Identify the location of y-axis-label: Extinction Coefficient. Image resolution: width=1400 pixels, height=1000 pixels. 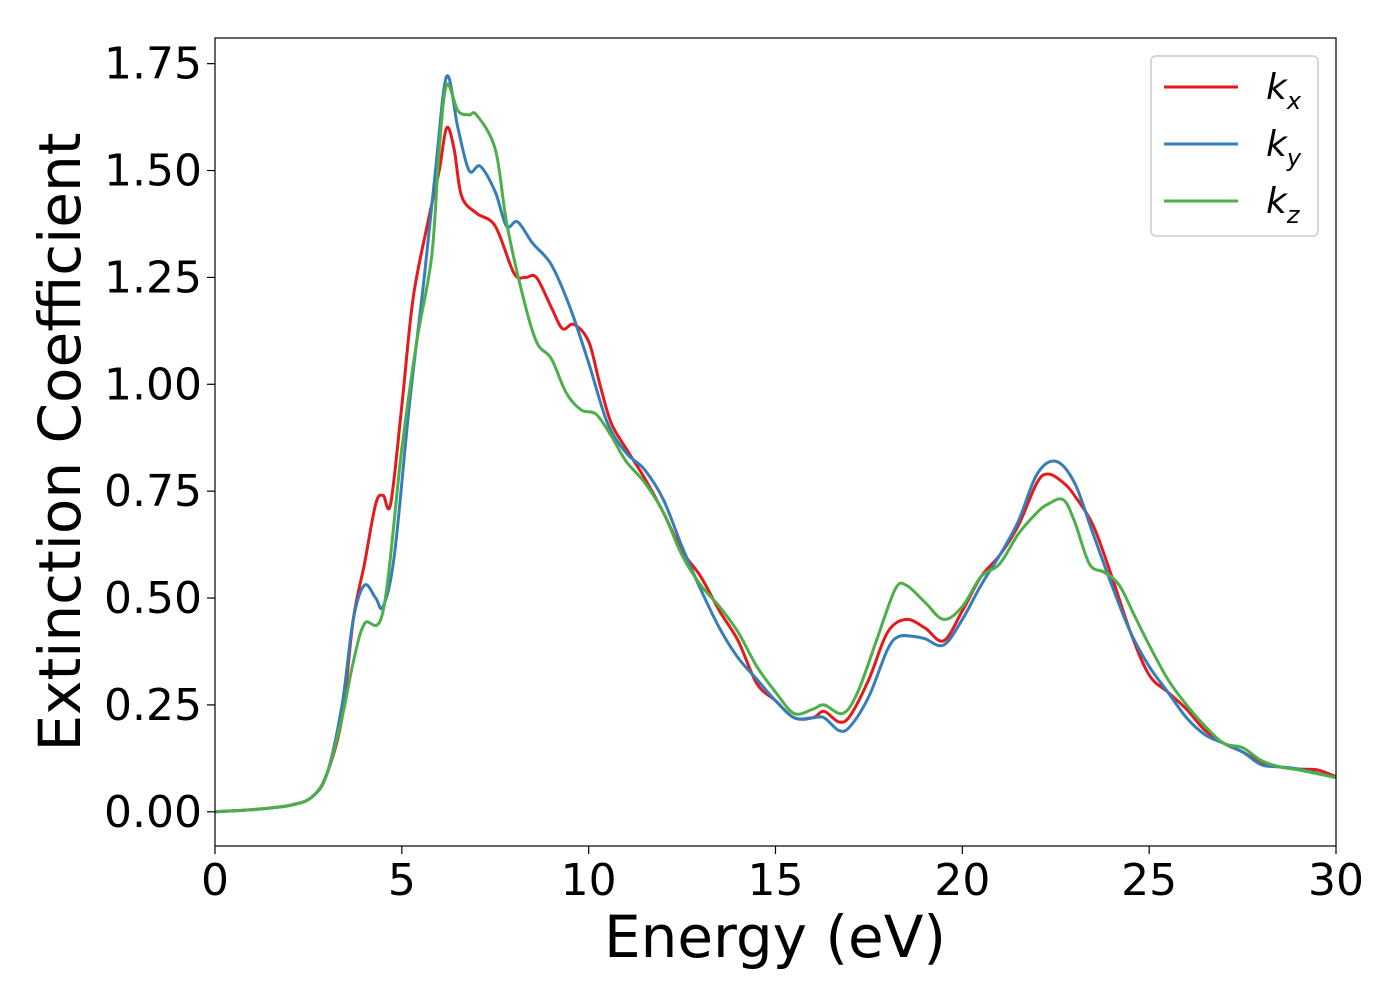
(60, 442).